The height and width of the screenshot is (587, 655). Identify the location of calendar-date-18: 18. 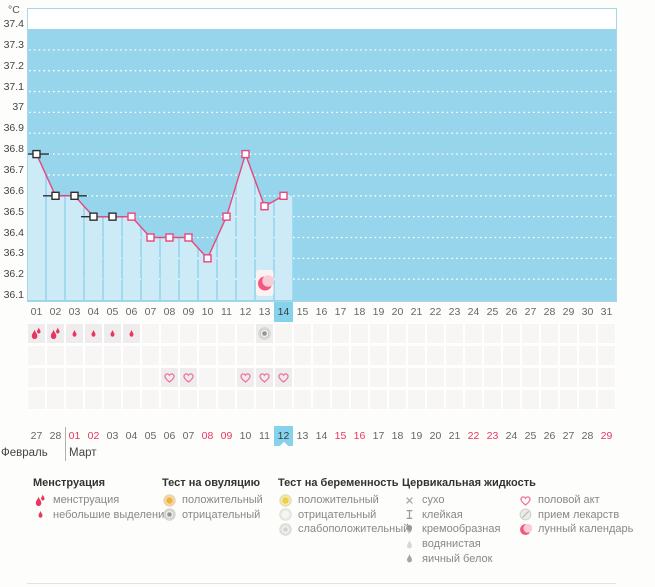
(397, 436).